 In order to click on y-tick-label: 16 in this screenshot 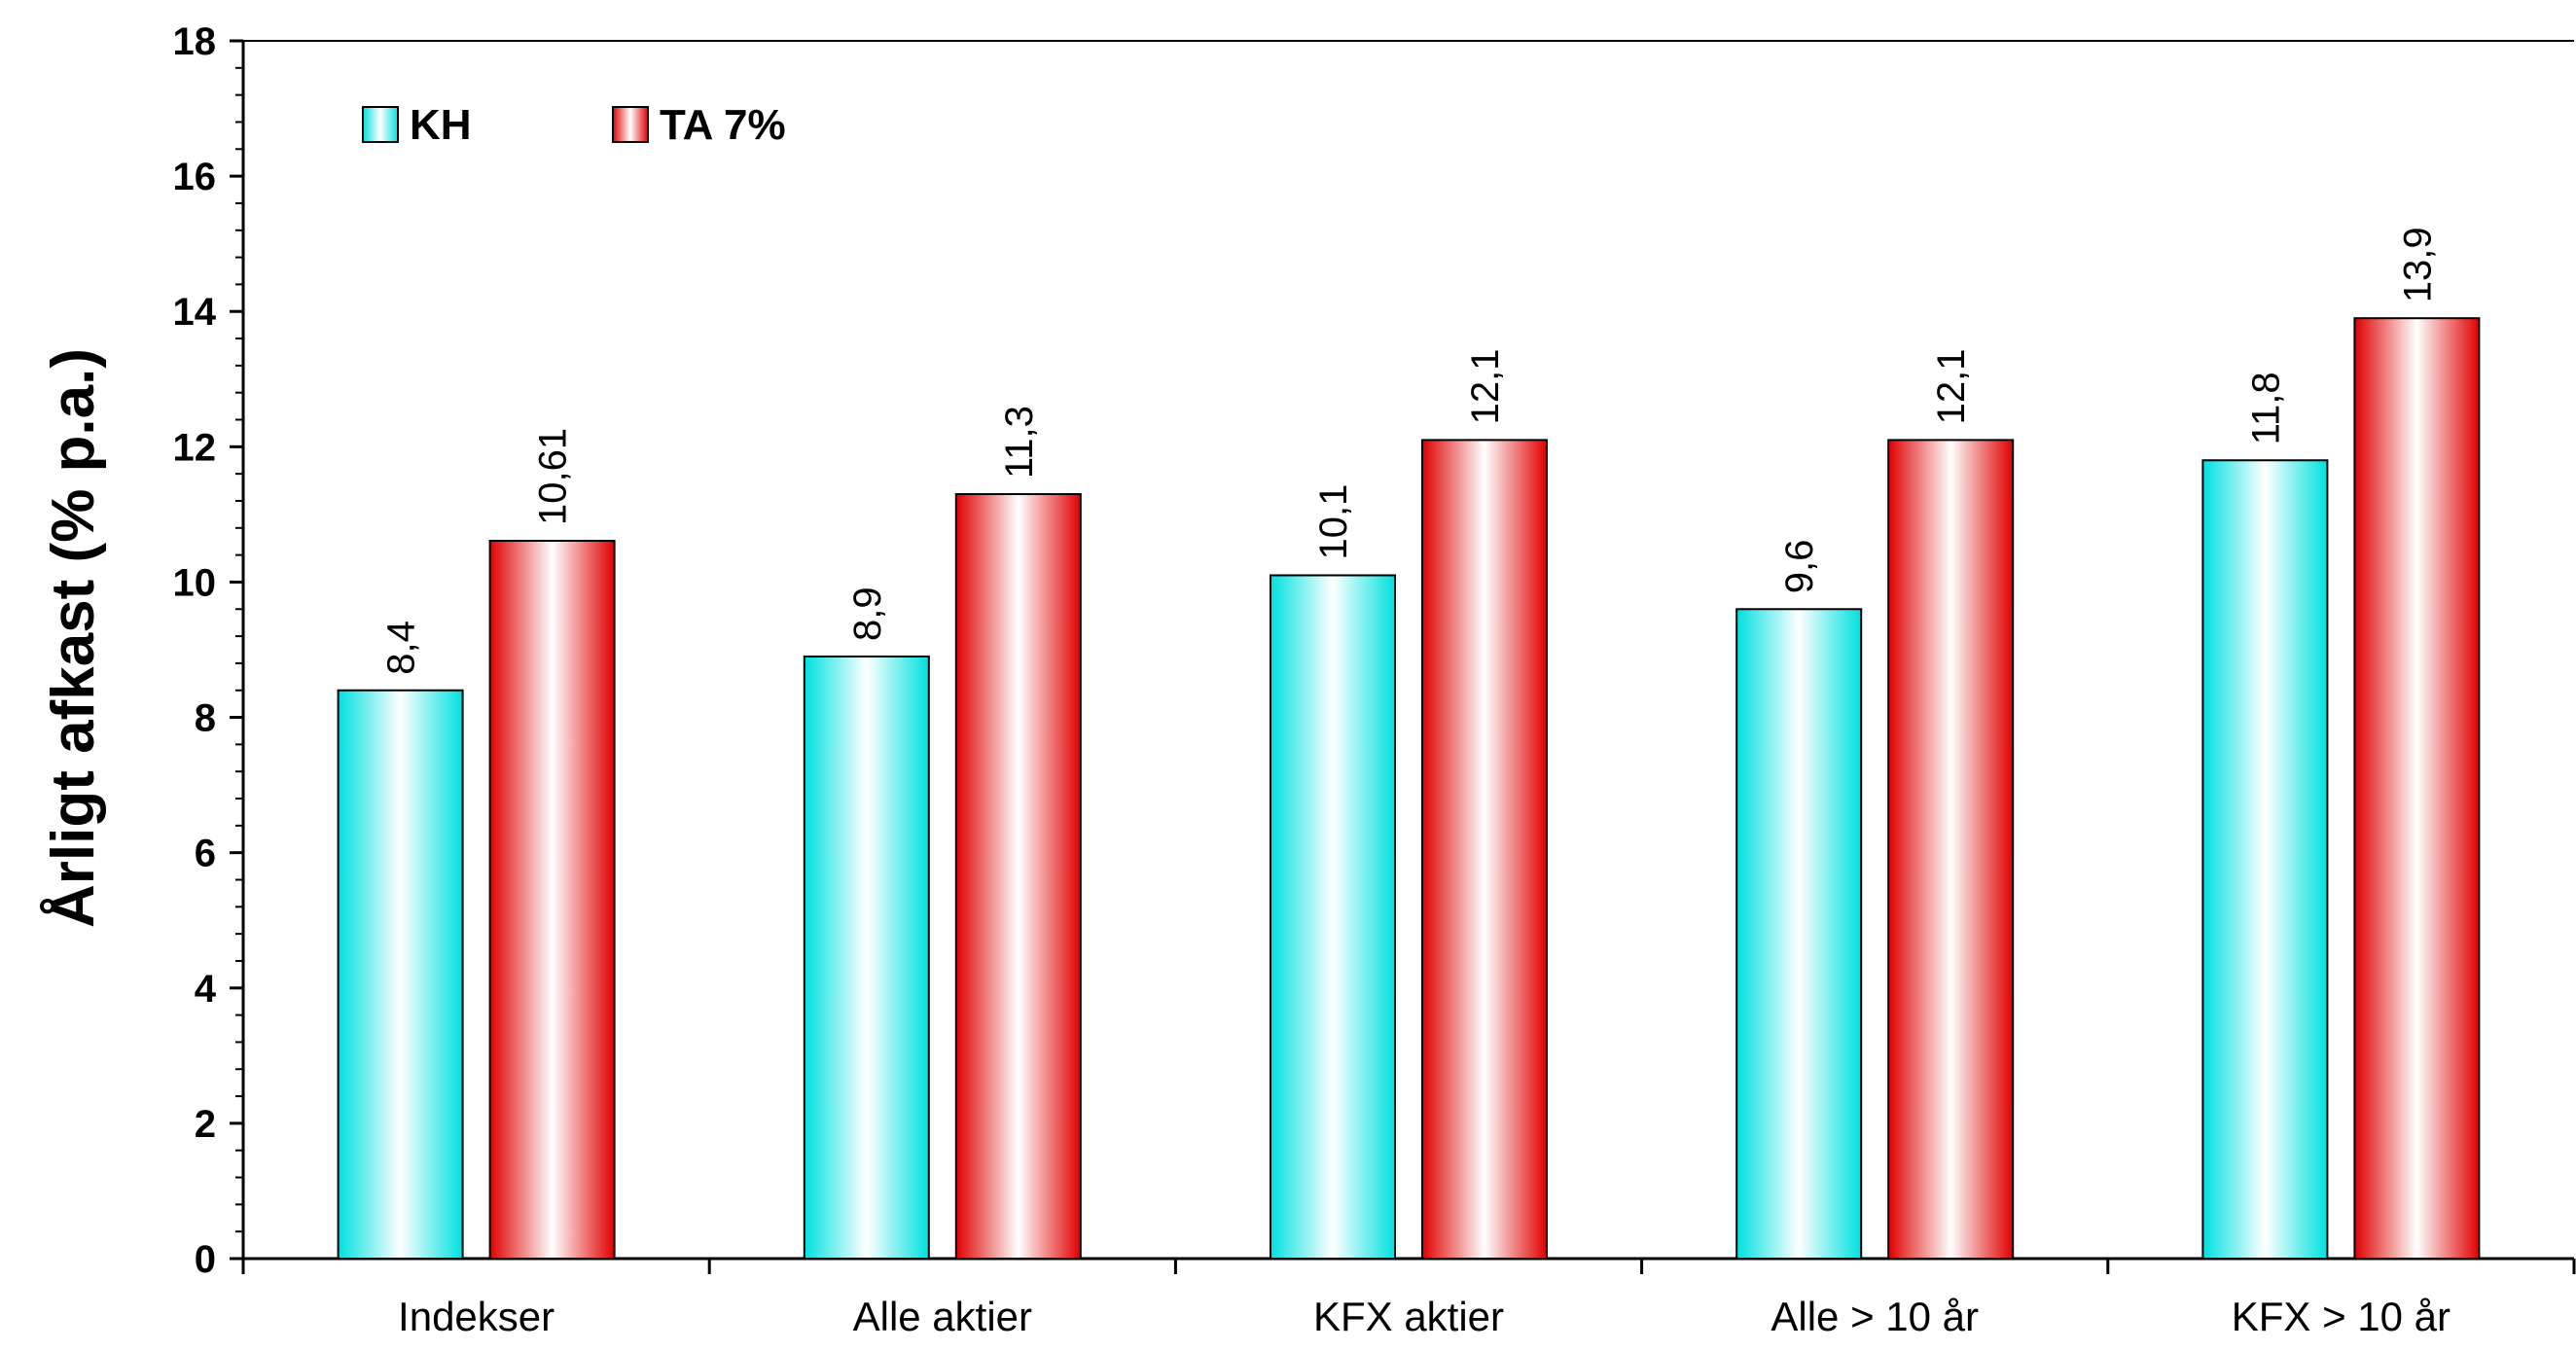, I will do `click(195, 177)`.